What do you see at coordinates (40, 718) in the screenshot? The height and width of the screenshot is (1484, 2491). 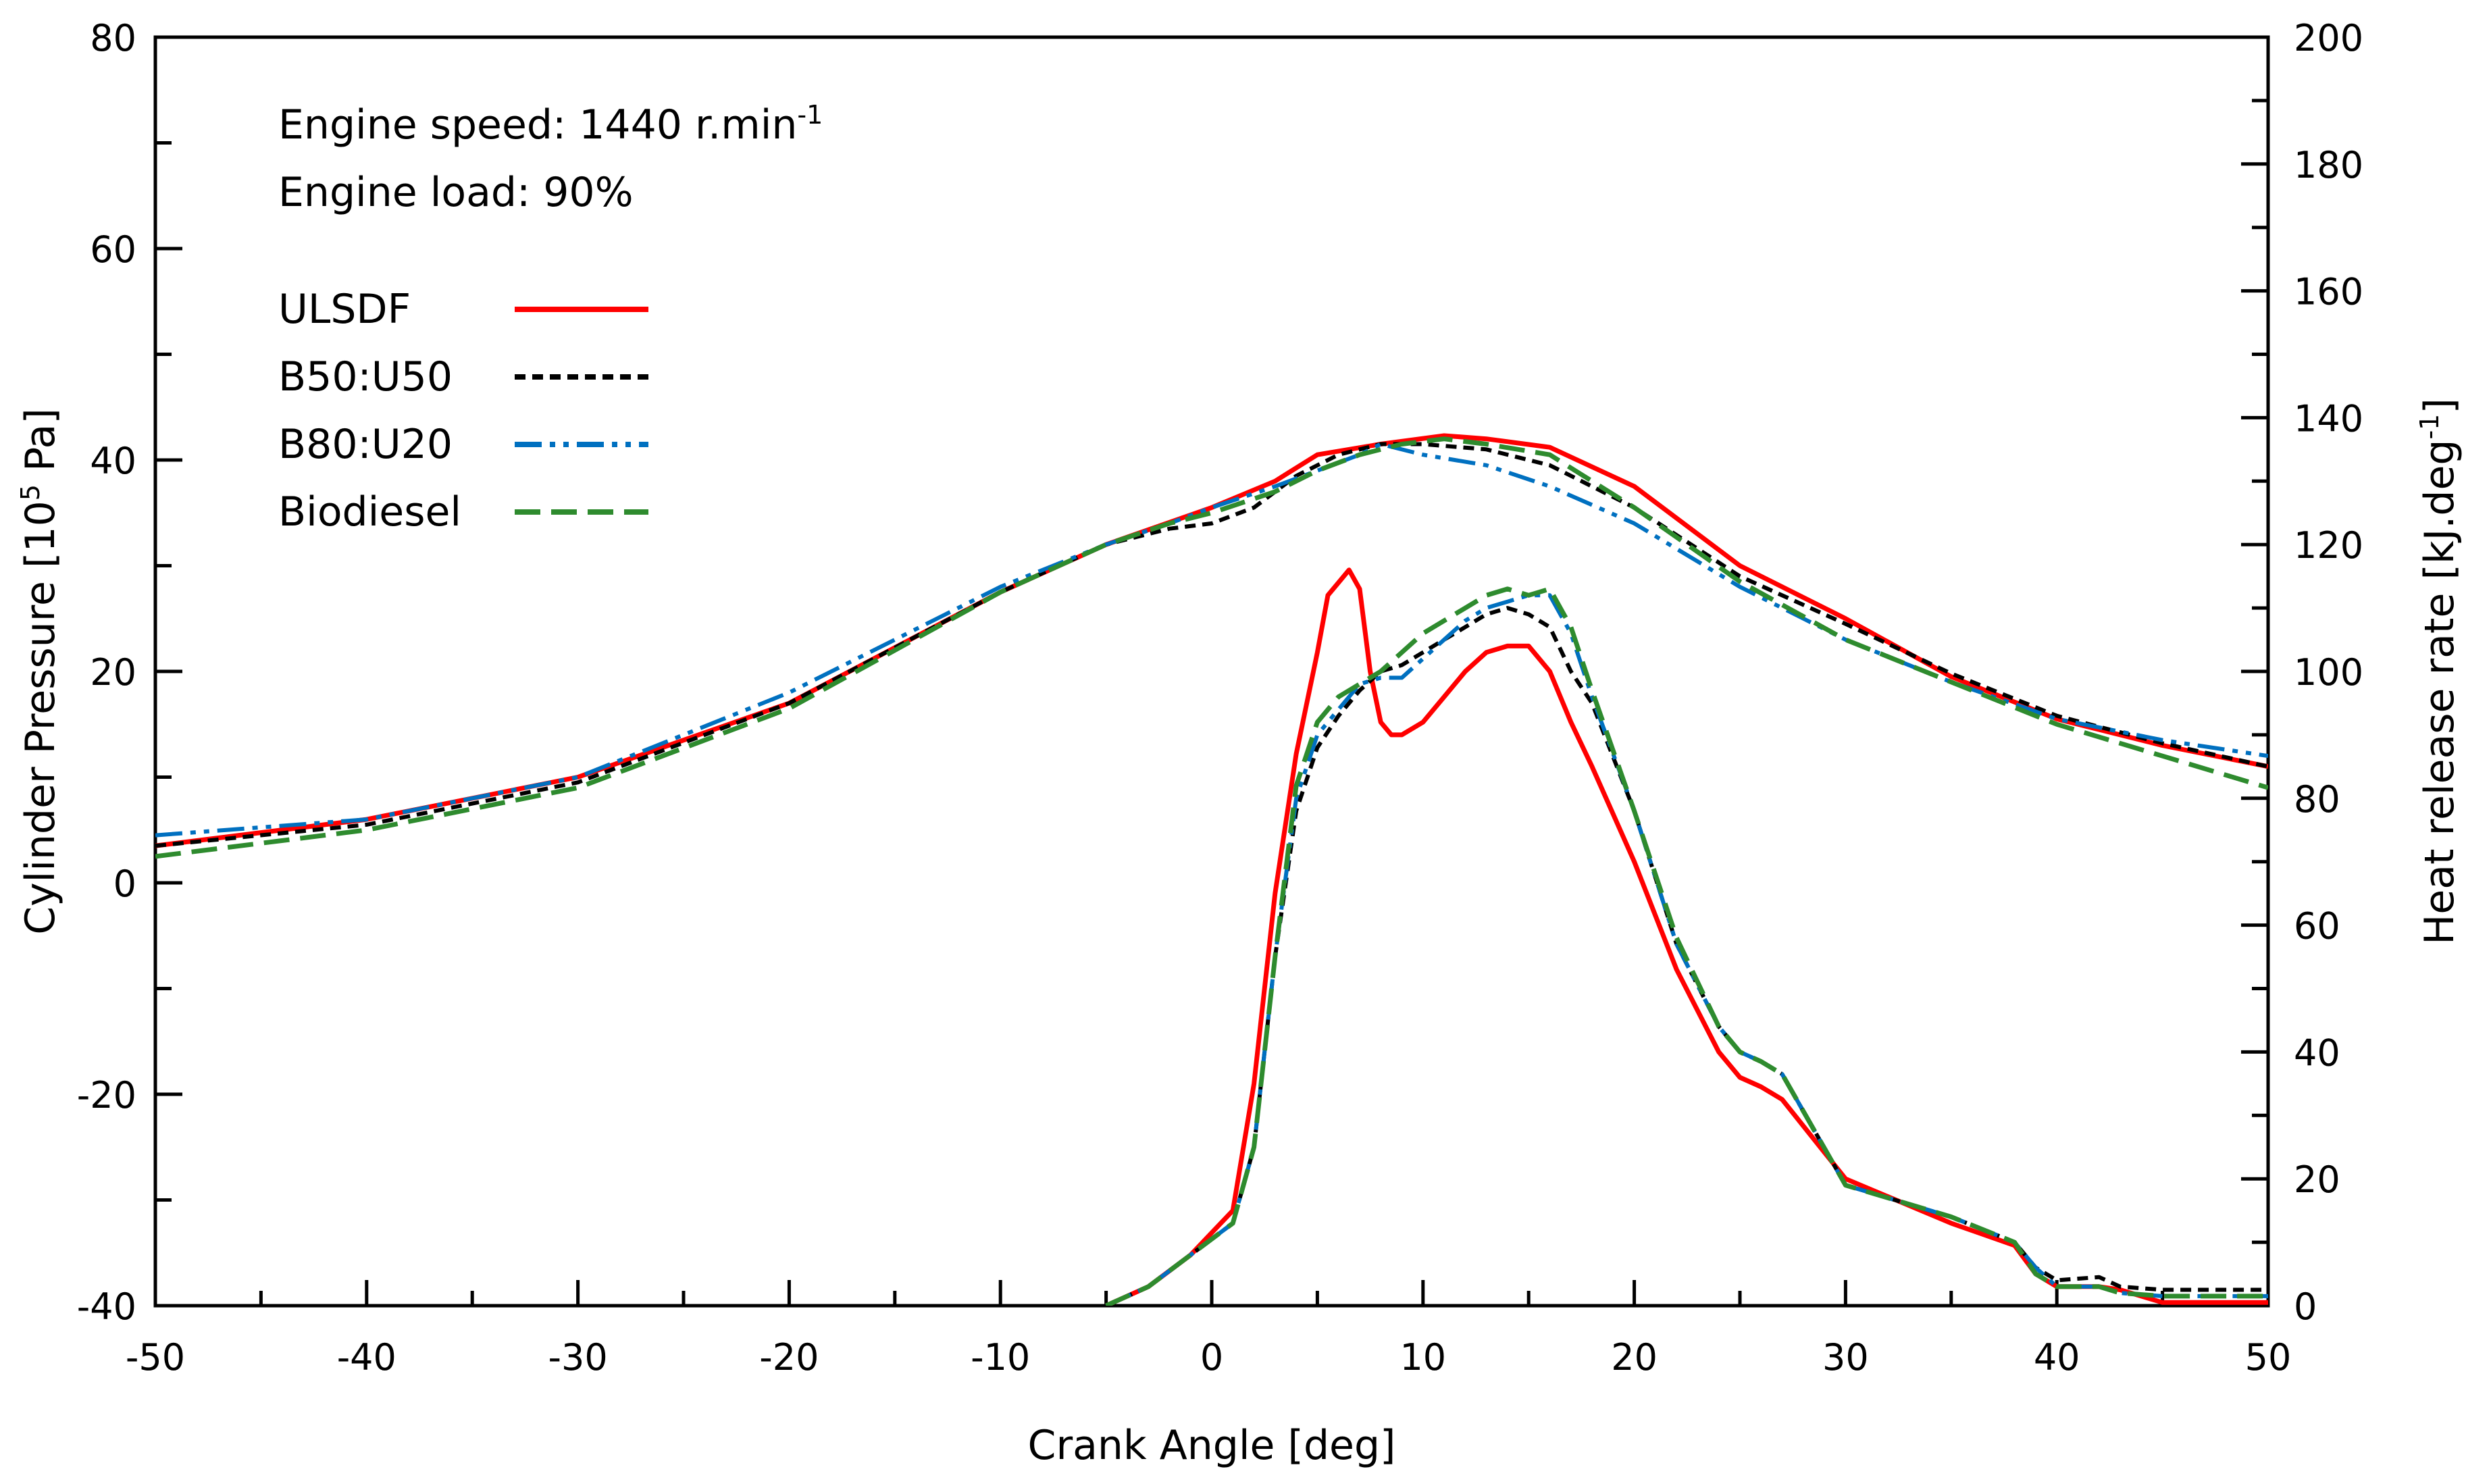 I see `y-left-title-prefix: Cylinder Pressure [10` at bounding box center [40, 718].